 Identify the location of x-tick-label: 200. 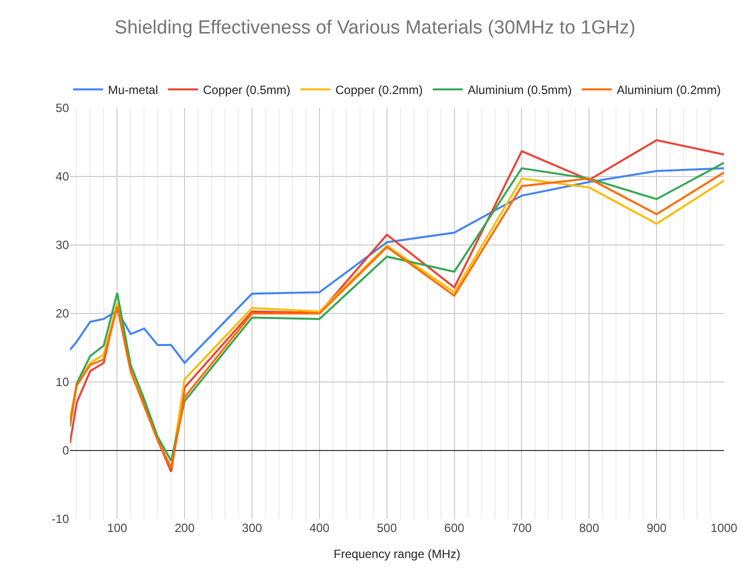
(184, 528).